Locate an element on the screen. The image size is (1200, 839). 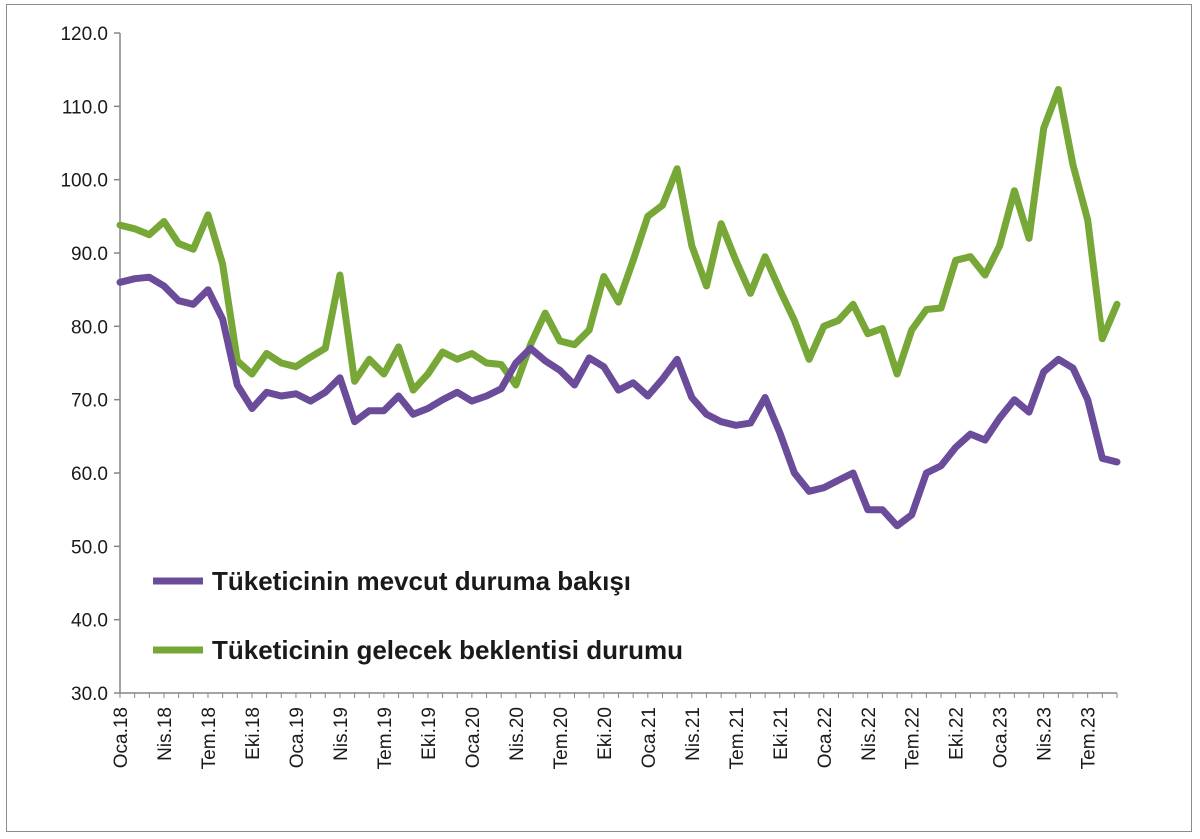
y-tick-label: 120.0 is located at coordinates (84, 34).